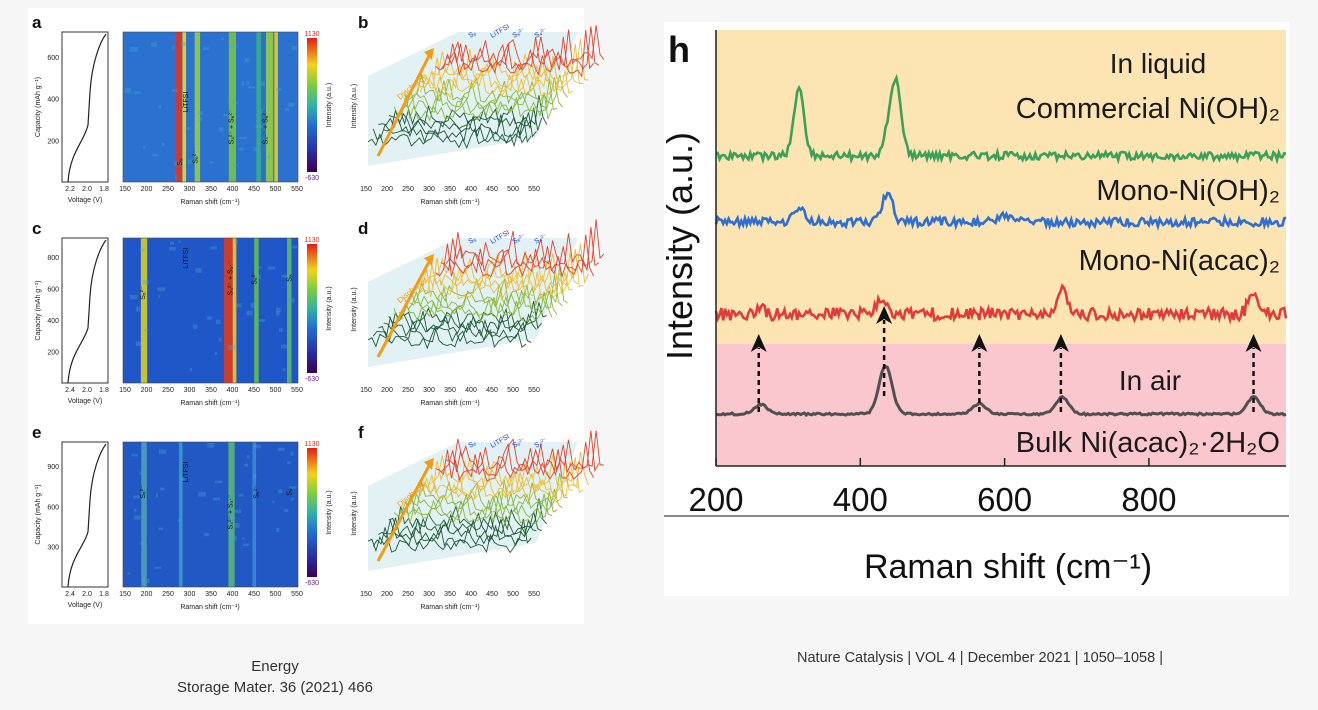  Describe the element at coordinates (449, 607) in the screenshot. I see `waterfall-xlabel: Raman shift (cm⁻¹)` at that location.